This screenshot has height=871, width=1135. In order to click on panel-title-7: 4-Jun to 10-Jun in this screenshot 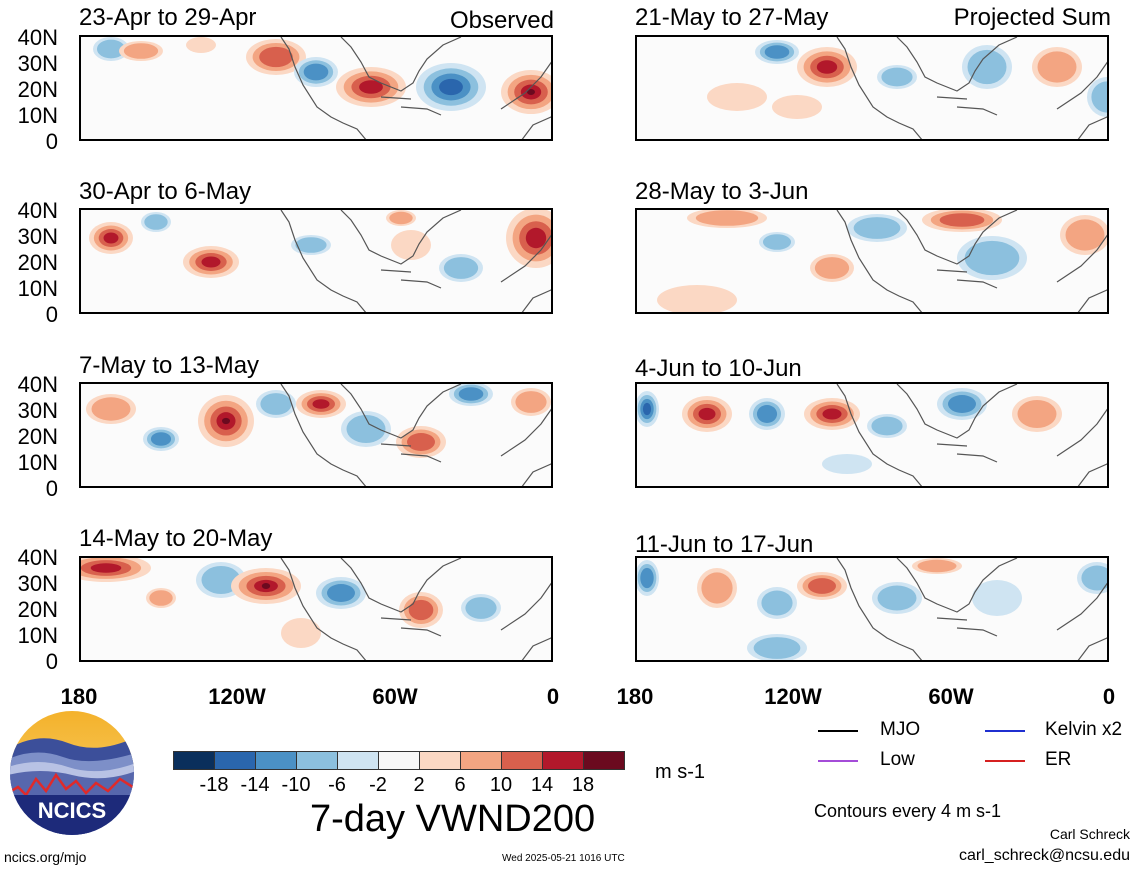, I will do `click(718, 368)`.